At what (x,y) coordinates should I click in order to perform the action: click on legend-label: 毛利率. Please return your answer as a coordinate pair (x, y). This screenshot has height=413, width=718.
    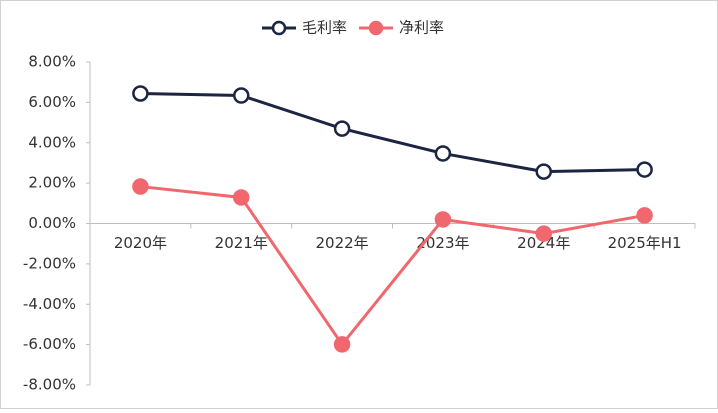
    Looking at the image, I should click on (324, 28).